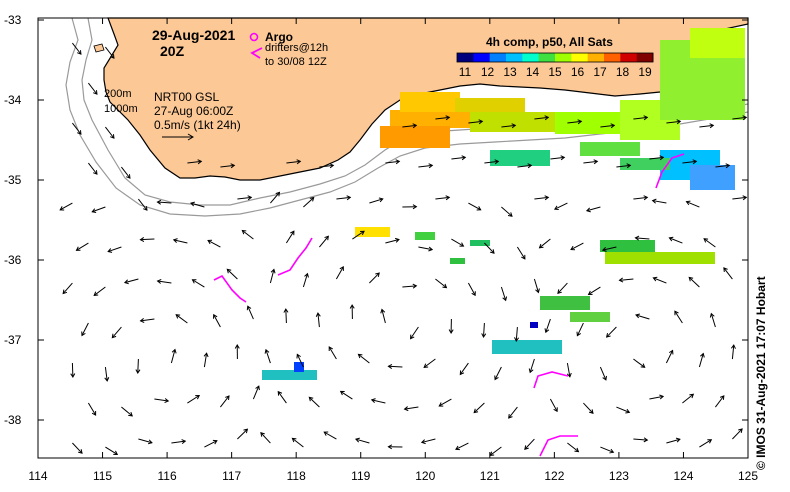 Image resolution: width=790 pixels, height=492 pixels. Describe the element at coordinates (13, 420) in the screenshot. I see `lat-tick-label: -38` at that location.